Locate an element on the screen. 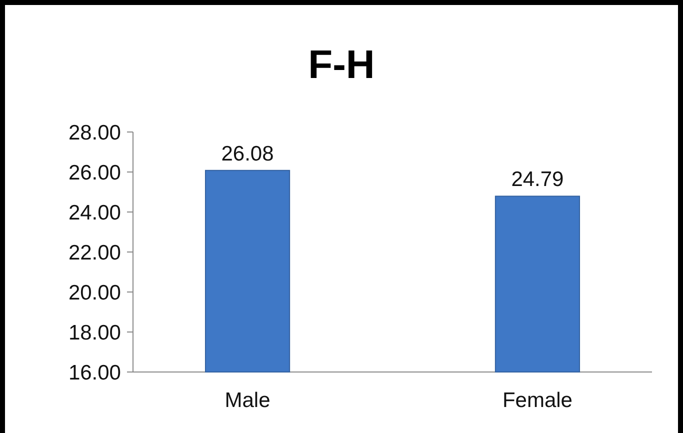  y-tick-label: 26.00 is located at coordinates (94, 172).